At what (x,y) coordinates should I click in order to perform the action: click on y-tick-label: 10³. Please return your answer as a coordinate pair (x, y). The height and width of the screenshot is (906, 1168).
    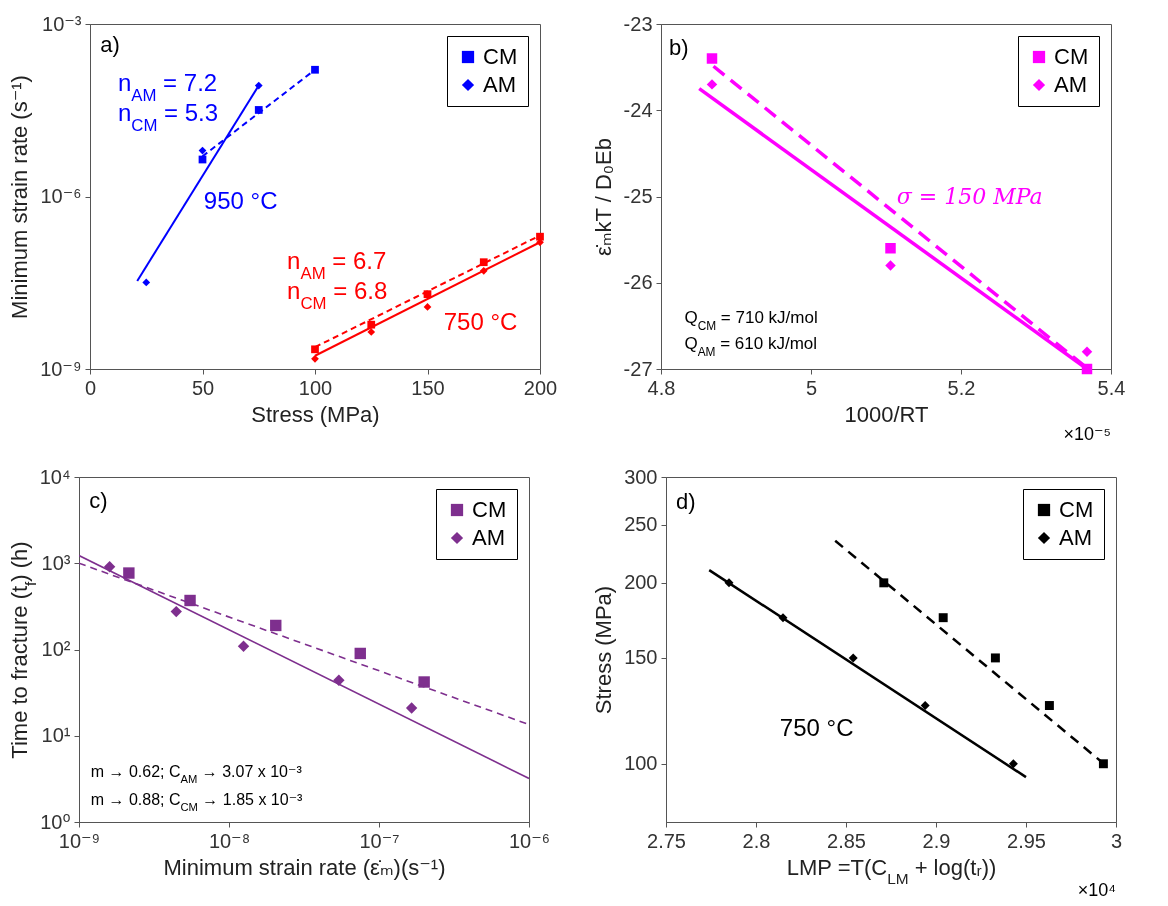
    Looking at the image, I should click on (56, 562).